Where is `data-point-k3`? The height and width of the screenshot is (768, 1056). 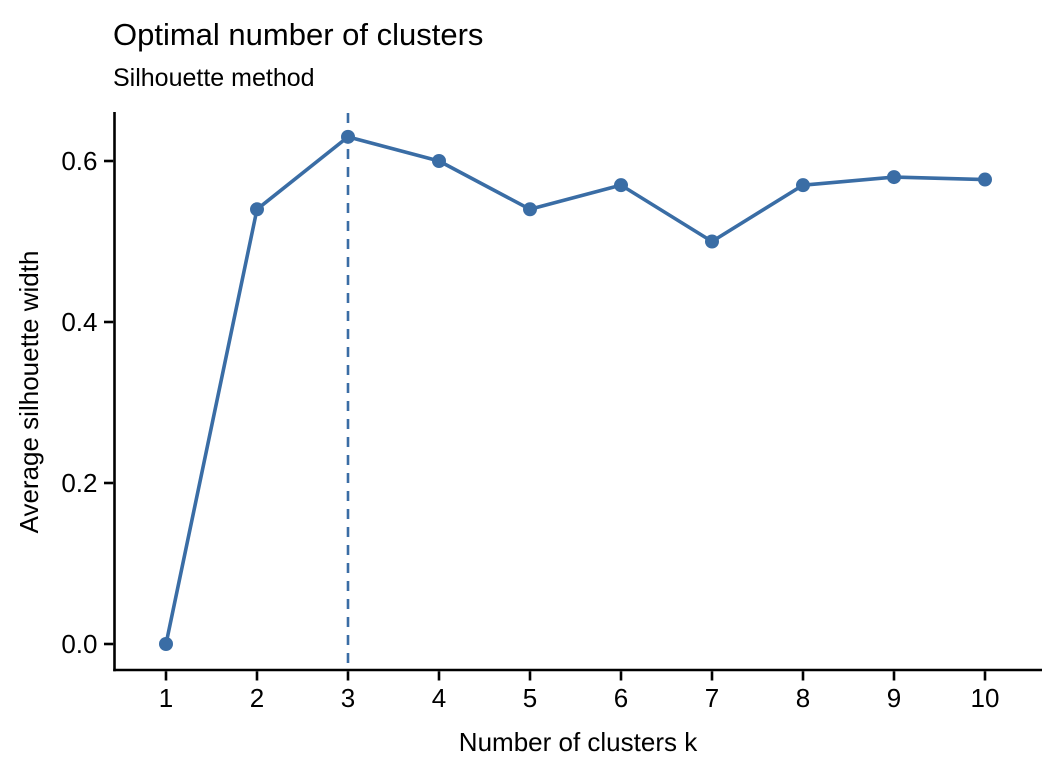
data-point-k3 is located at coordinates (348, 136).